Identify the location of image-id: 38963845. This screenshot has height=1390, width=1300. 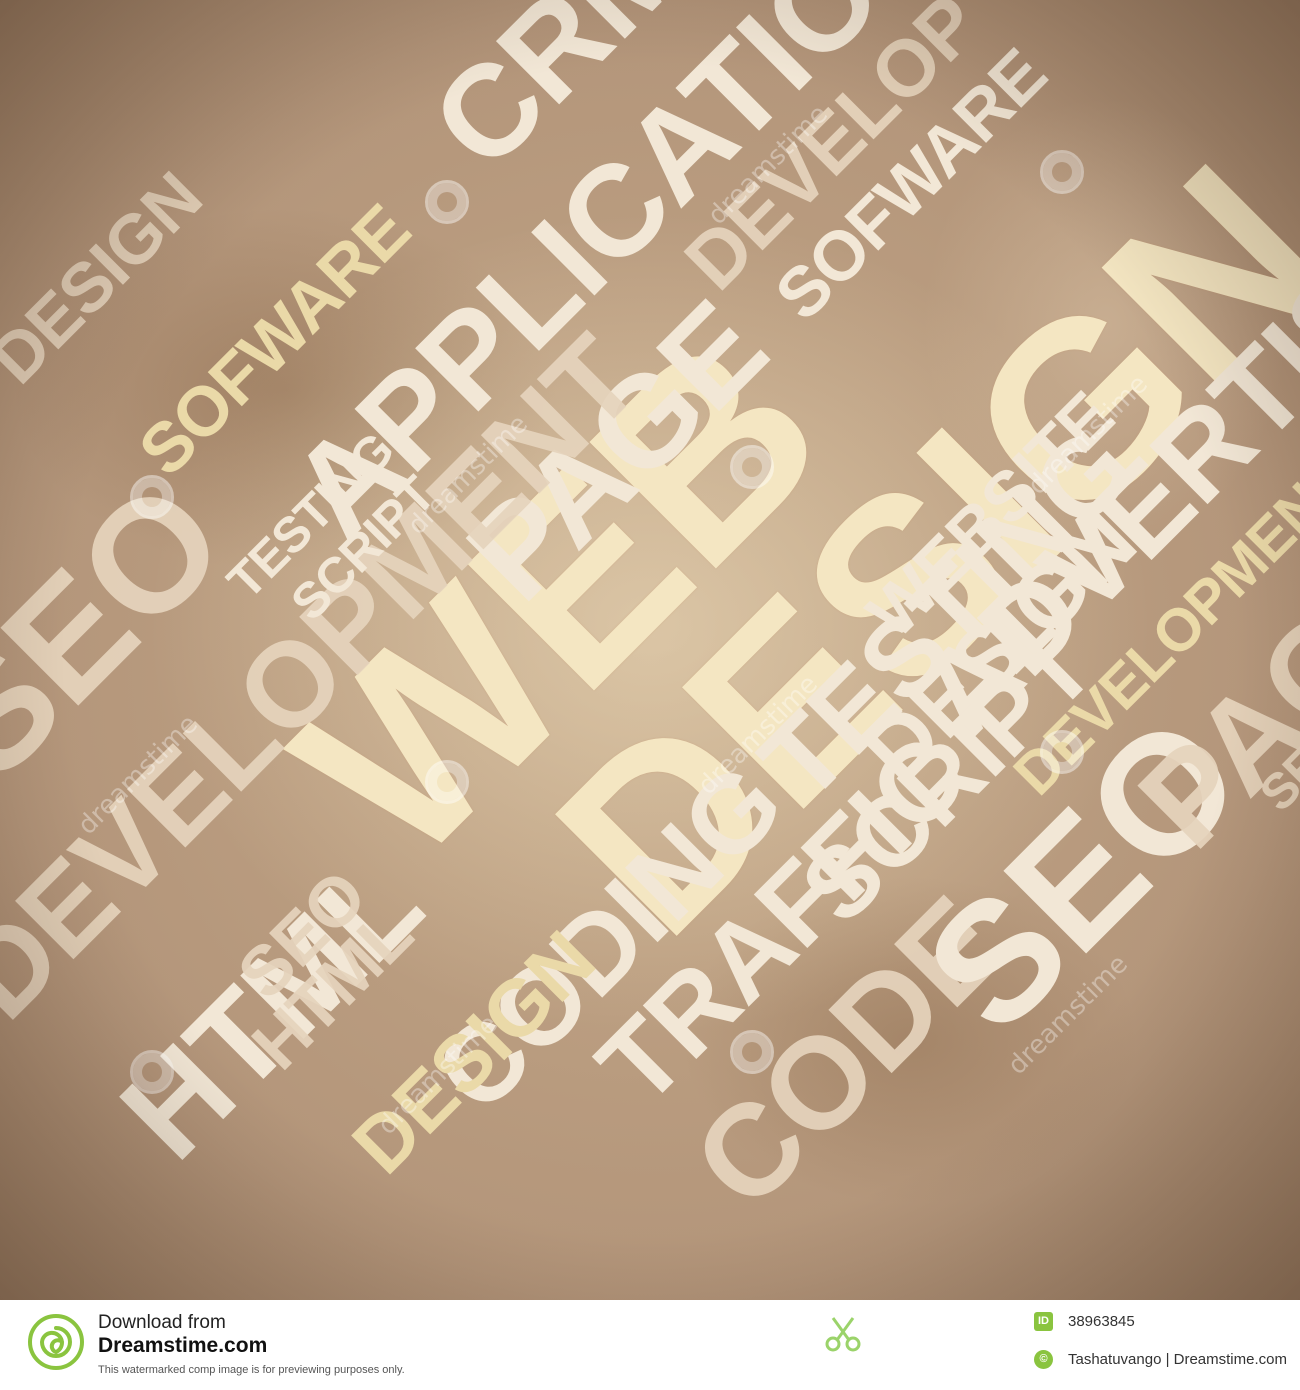
(1101, 1321).